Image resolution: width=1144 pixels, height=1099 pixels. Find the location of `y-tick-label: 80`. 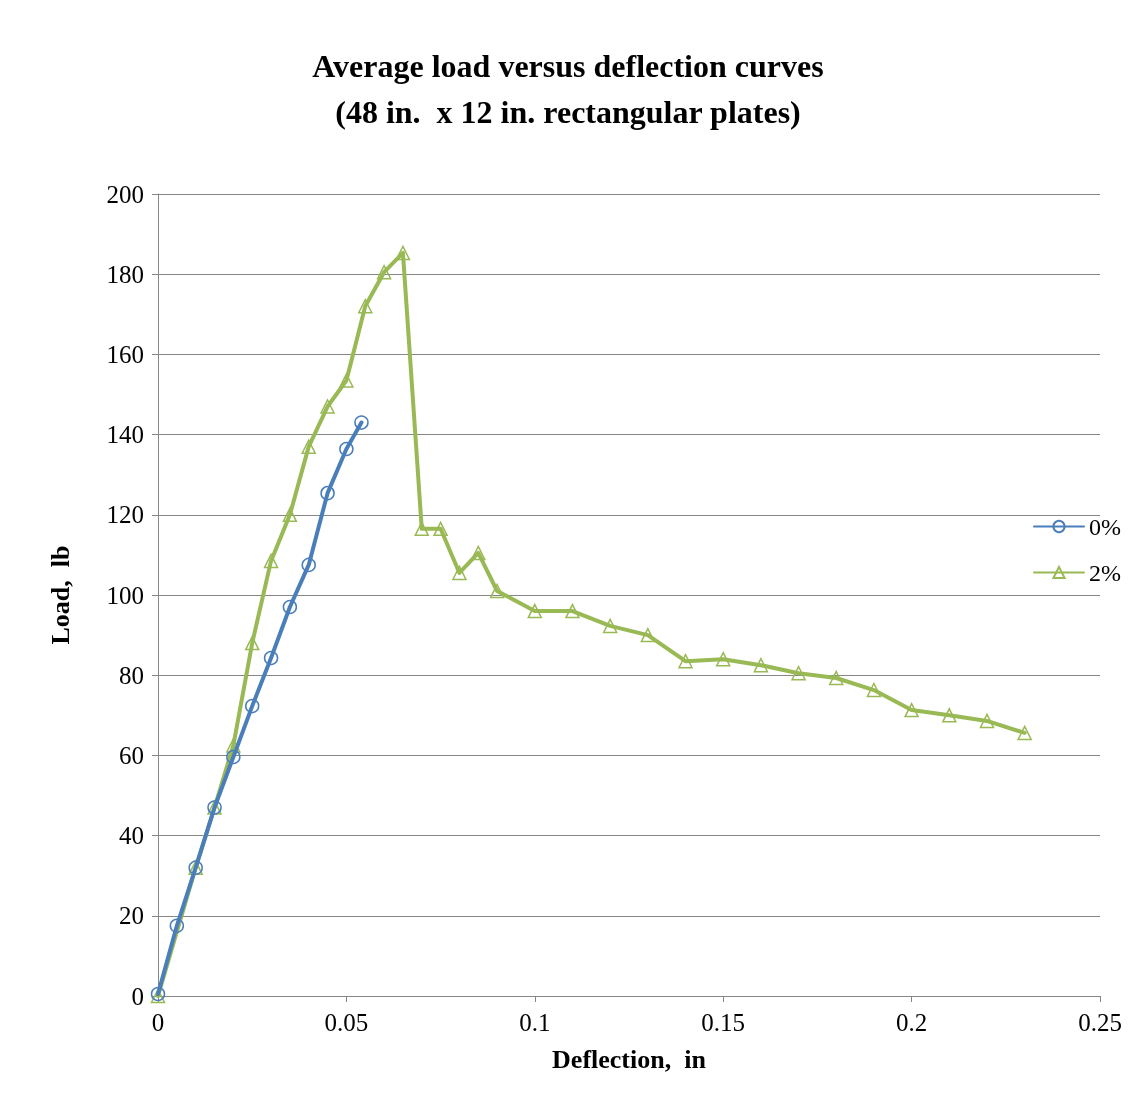

y-tick-label: 80 is located at coordinates (131, 675).